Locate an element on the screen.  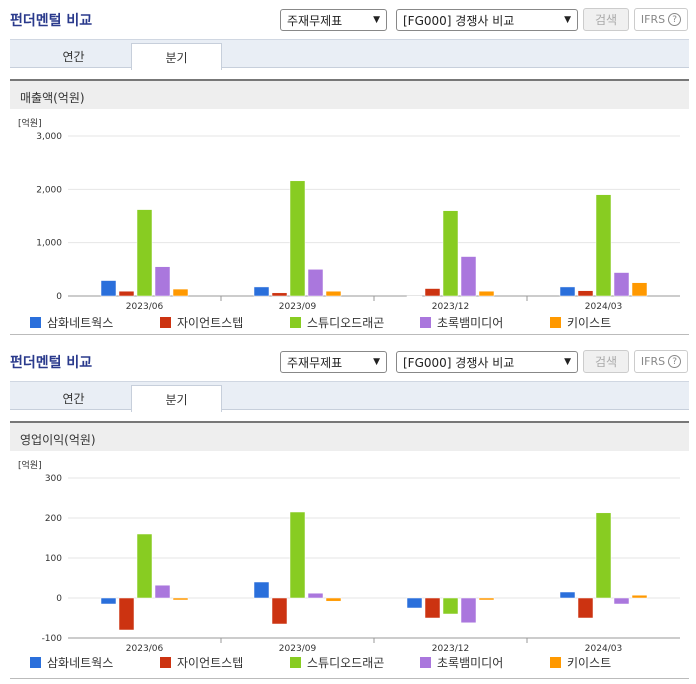
legend-label: 초록뱀미디어 is located at coordinates (470, 323).